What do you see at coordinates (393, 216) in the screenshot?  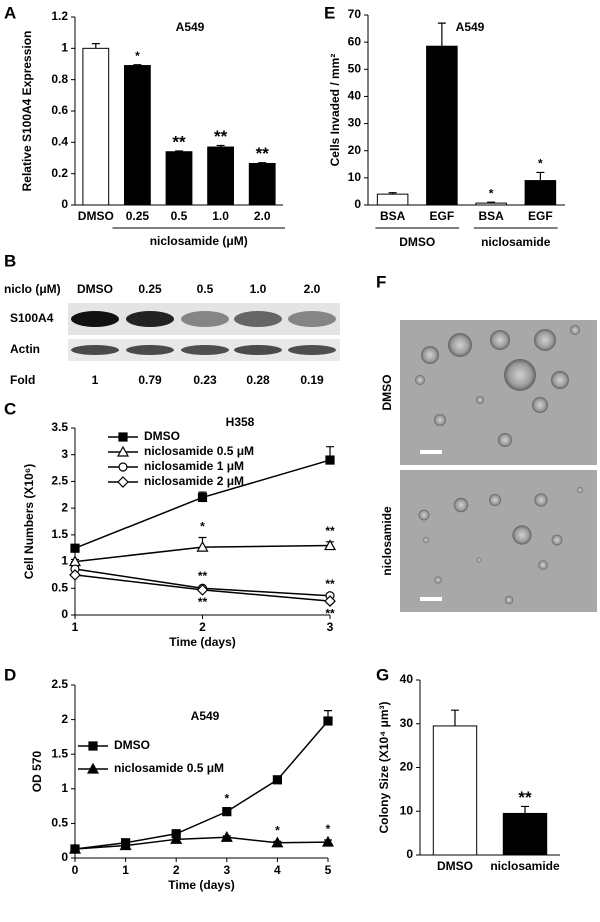 I see `x-tick-label: BSA` at bounding box center [393, 216].